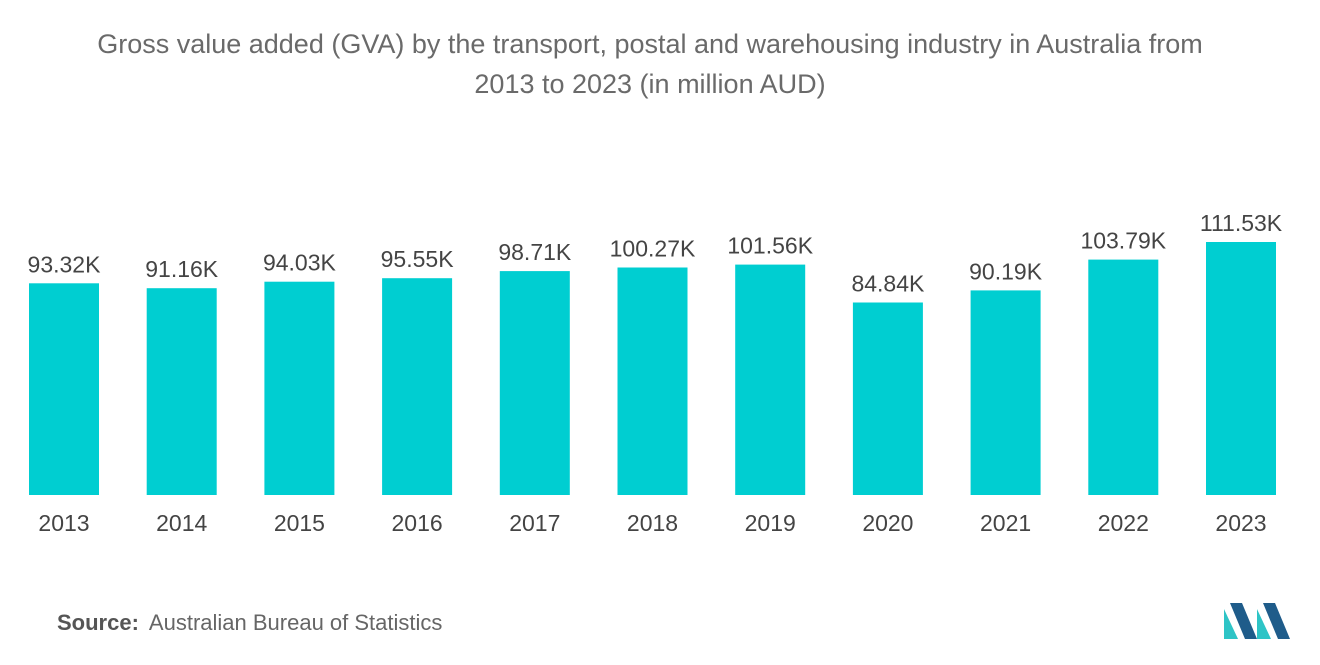 Image resolution: width=1320 pixels, height=665 pixels. What do you see at coordinates (1123, 241) in the screenshot?
I see `data-label-2022: 103.79K` at bounding box center [1123, 241].